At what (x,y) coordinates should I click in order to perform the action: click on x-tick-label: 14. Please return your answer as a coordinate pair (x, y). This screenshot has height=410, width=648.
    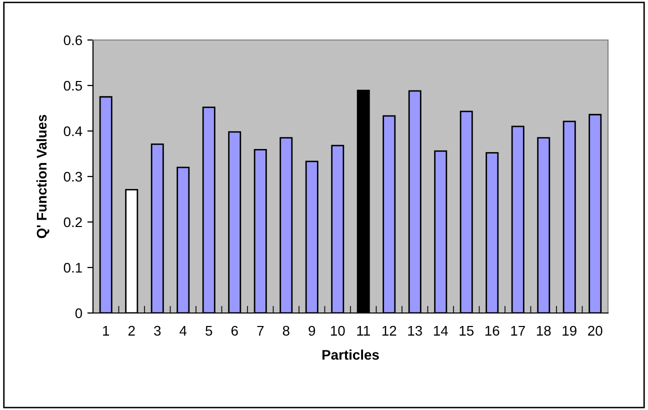
    Looking at the image, I should click on (441, 331).